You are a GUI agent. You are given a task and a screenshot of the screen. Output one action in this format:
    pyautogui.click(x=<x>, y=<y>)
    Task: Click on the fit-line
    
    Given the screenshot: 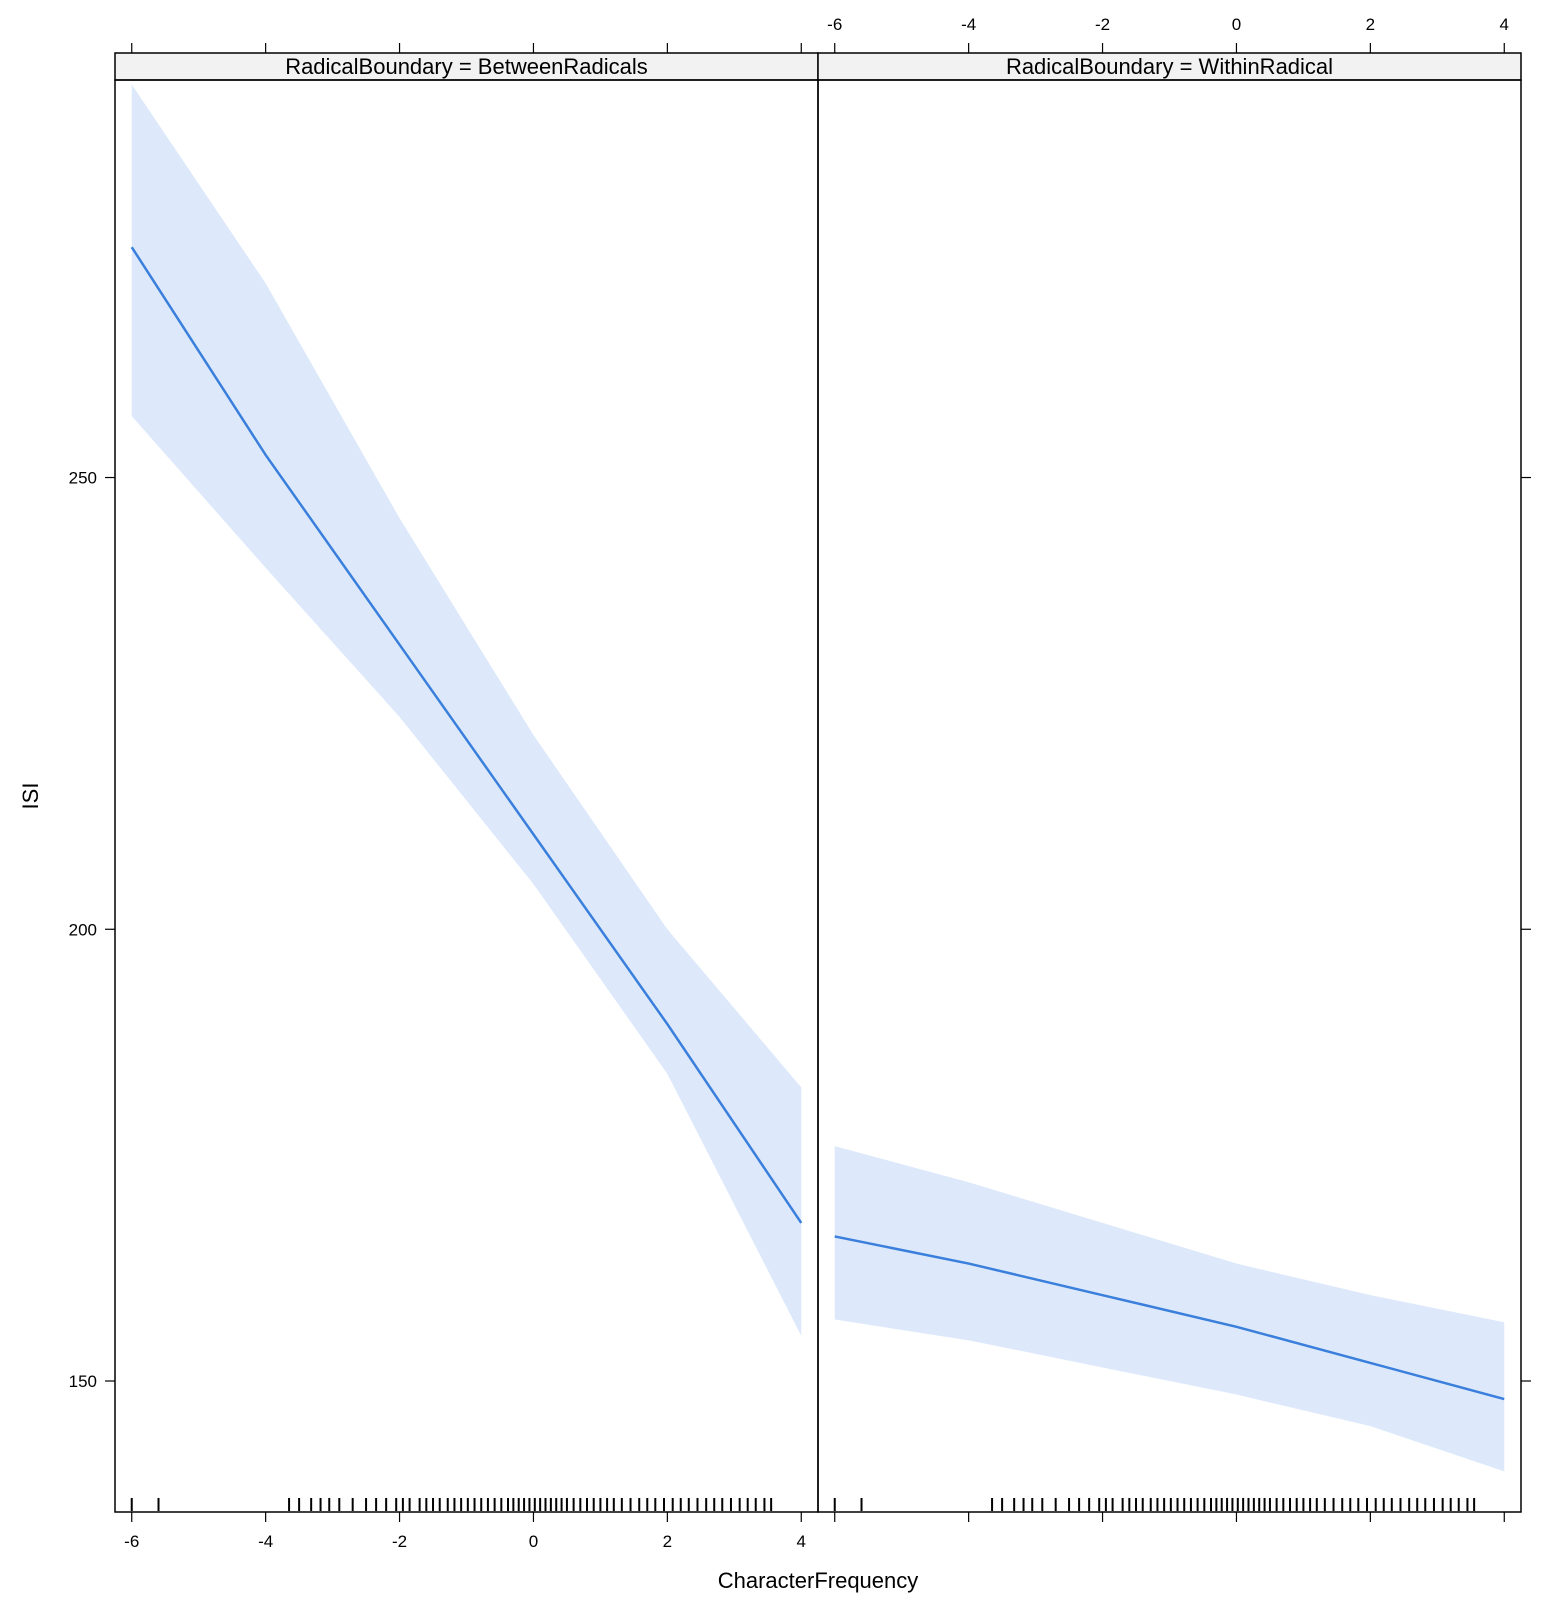 What is the action you would take?
    pyautogui.click(x=1169, y=1318)
    